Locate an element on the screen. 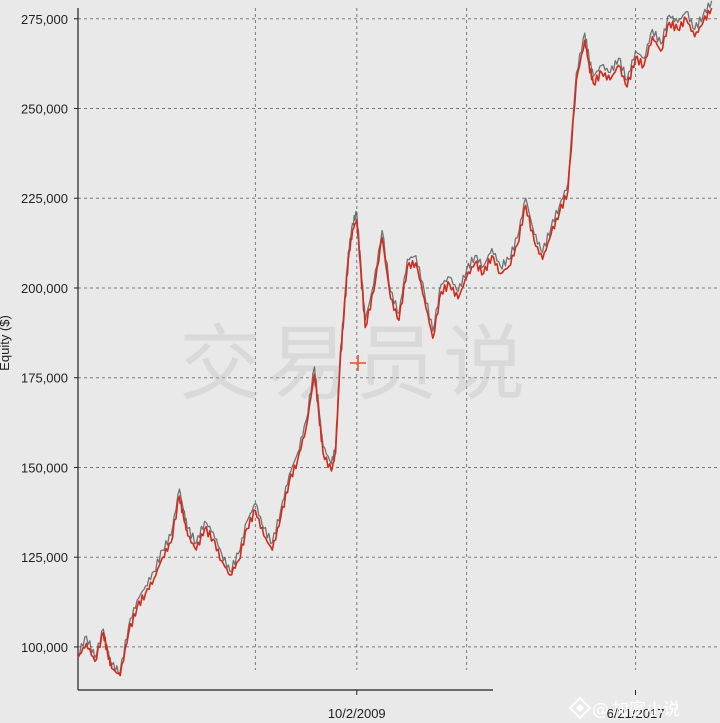  y-tick-label: 275,000 is located at coordinates (44, 19).